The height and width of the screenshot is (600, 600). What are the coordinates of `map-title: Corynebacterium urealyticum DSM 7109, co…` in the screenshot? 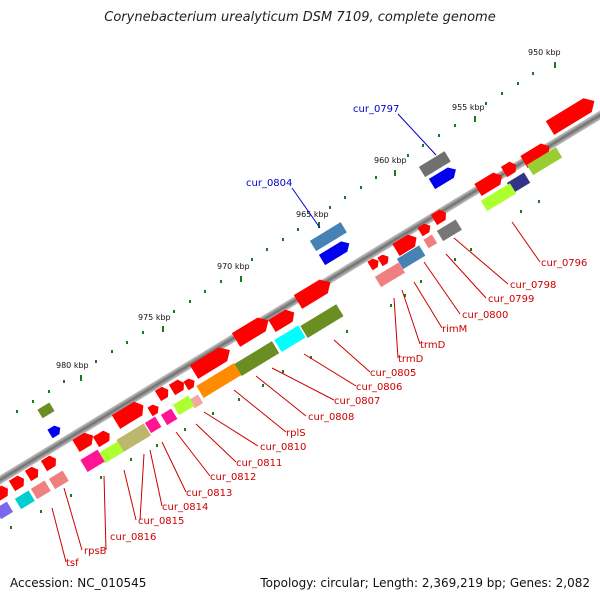 It's located at (300, 17).